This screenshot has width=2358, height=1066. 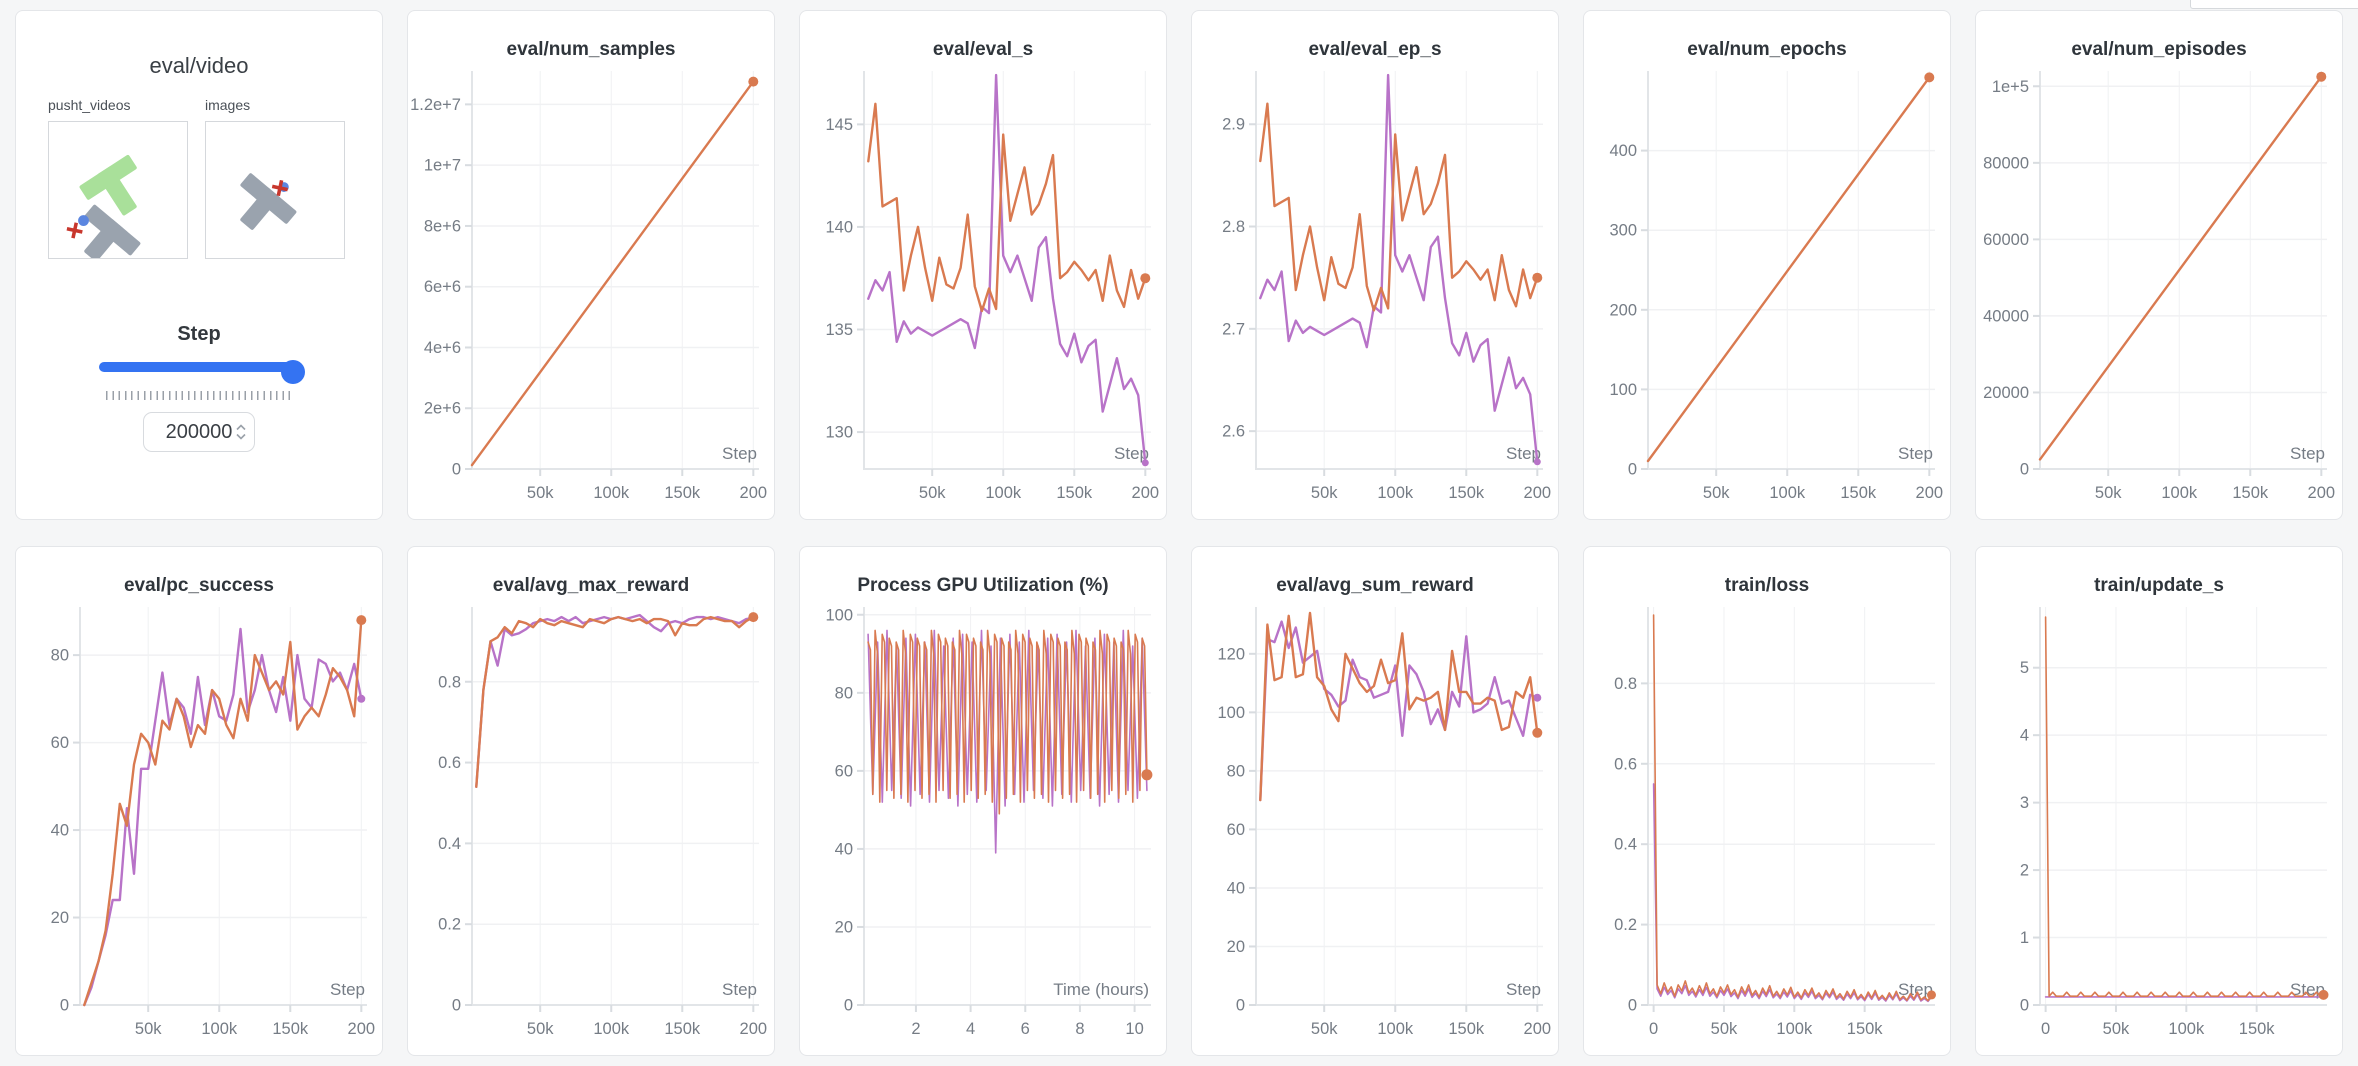 I want to click on chart-plot-svg: 50k 100k 150k 200 2.6 2.7 2.8 2.9 Step, so click(x=1386, y=286).